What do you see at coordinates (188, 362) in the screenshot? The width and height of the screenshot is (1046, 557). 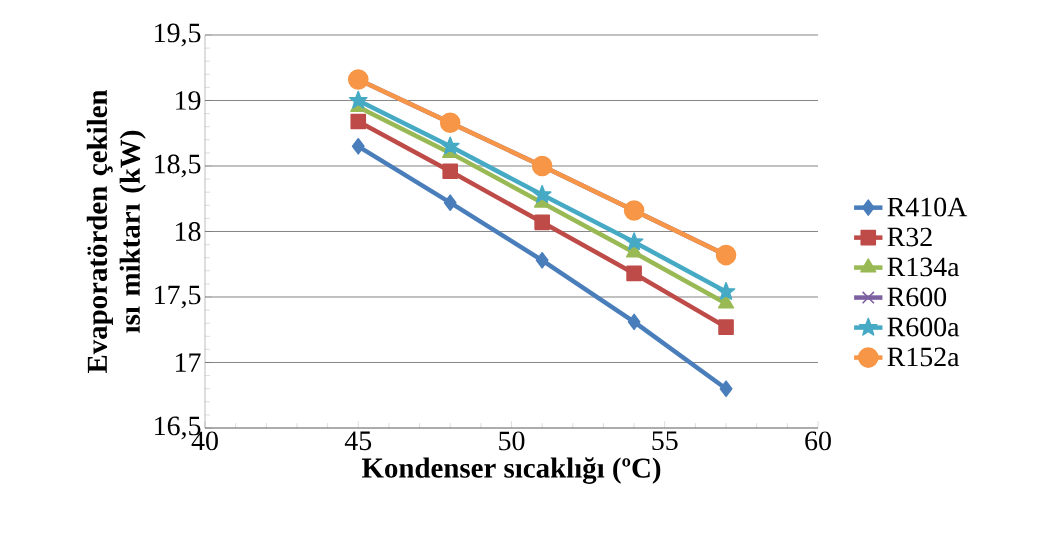 I see `y-tick-label: 17` at bounding box center [188, 362].